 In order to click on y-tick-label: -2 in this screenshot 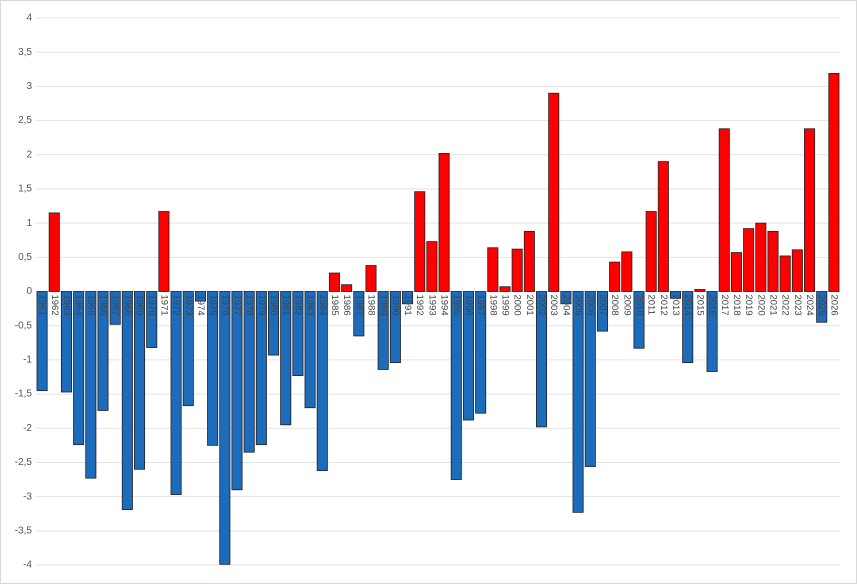, I will do `click(27, 428)`.